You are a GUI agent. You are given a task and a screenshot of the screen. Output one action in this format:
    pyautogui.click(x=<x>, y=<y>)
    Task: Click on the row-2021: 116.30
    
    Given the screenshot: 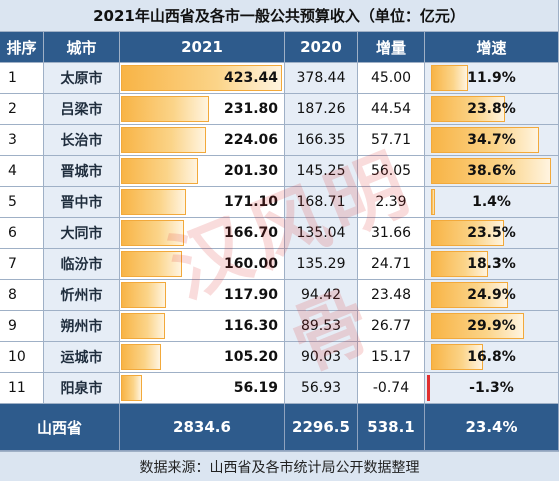 What is the action you would take?
    pyautogui.click(x=202, y=326)
    